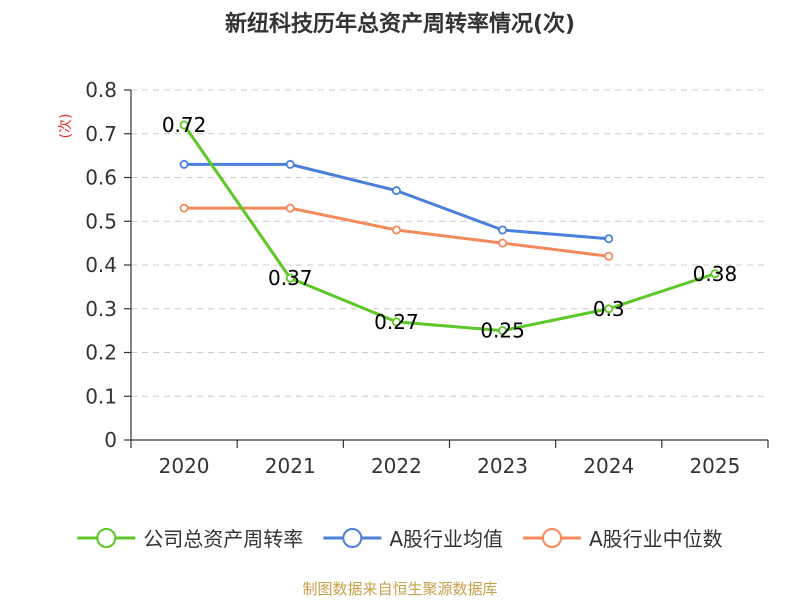  I want to click on legend-item-1: A股行业均值, so click(413, 539).